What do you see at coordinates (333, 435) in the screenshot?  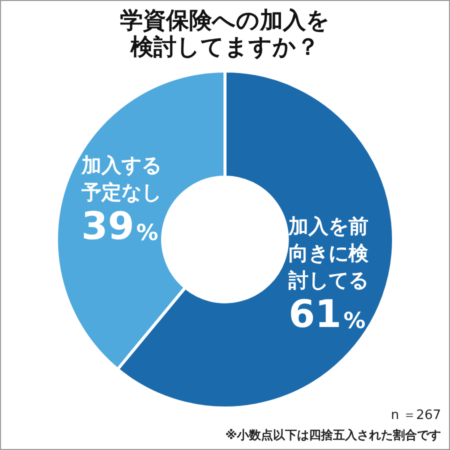 I see `text: ※小数点以下は四捨五入された割合です` at bounding box center [333, 435].